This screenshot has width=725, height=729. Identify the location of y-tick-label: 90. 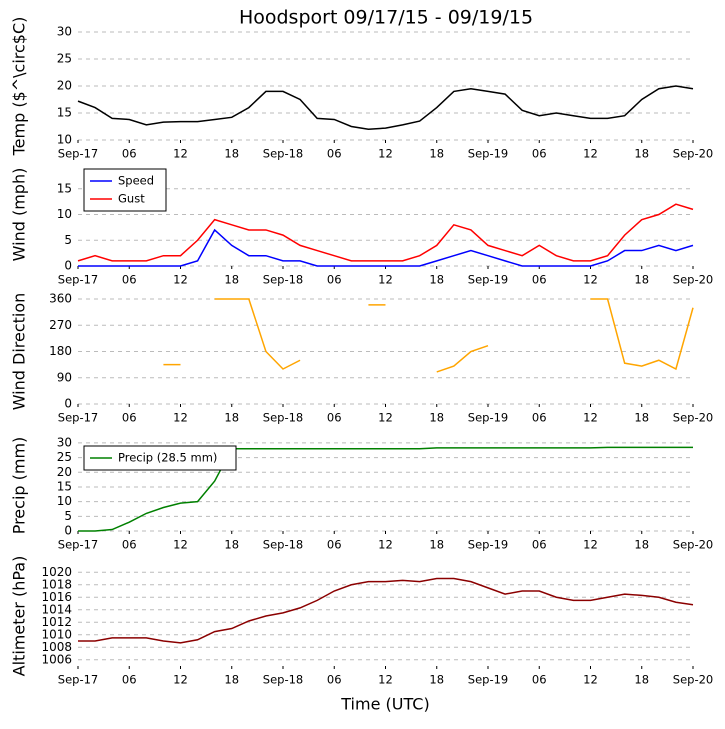
(64, 377).